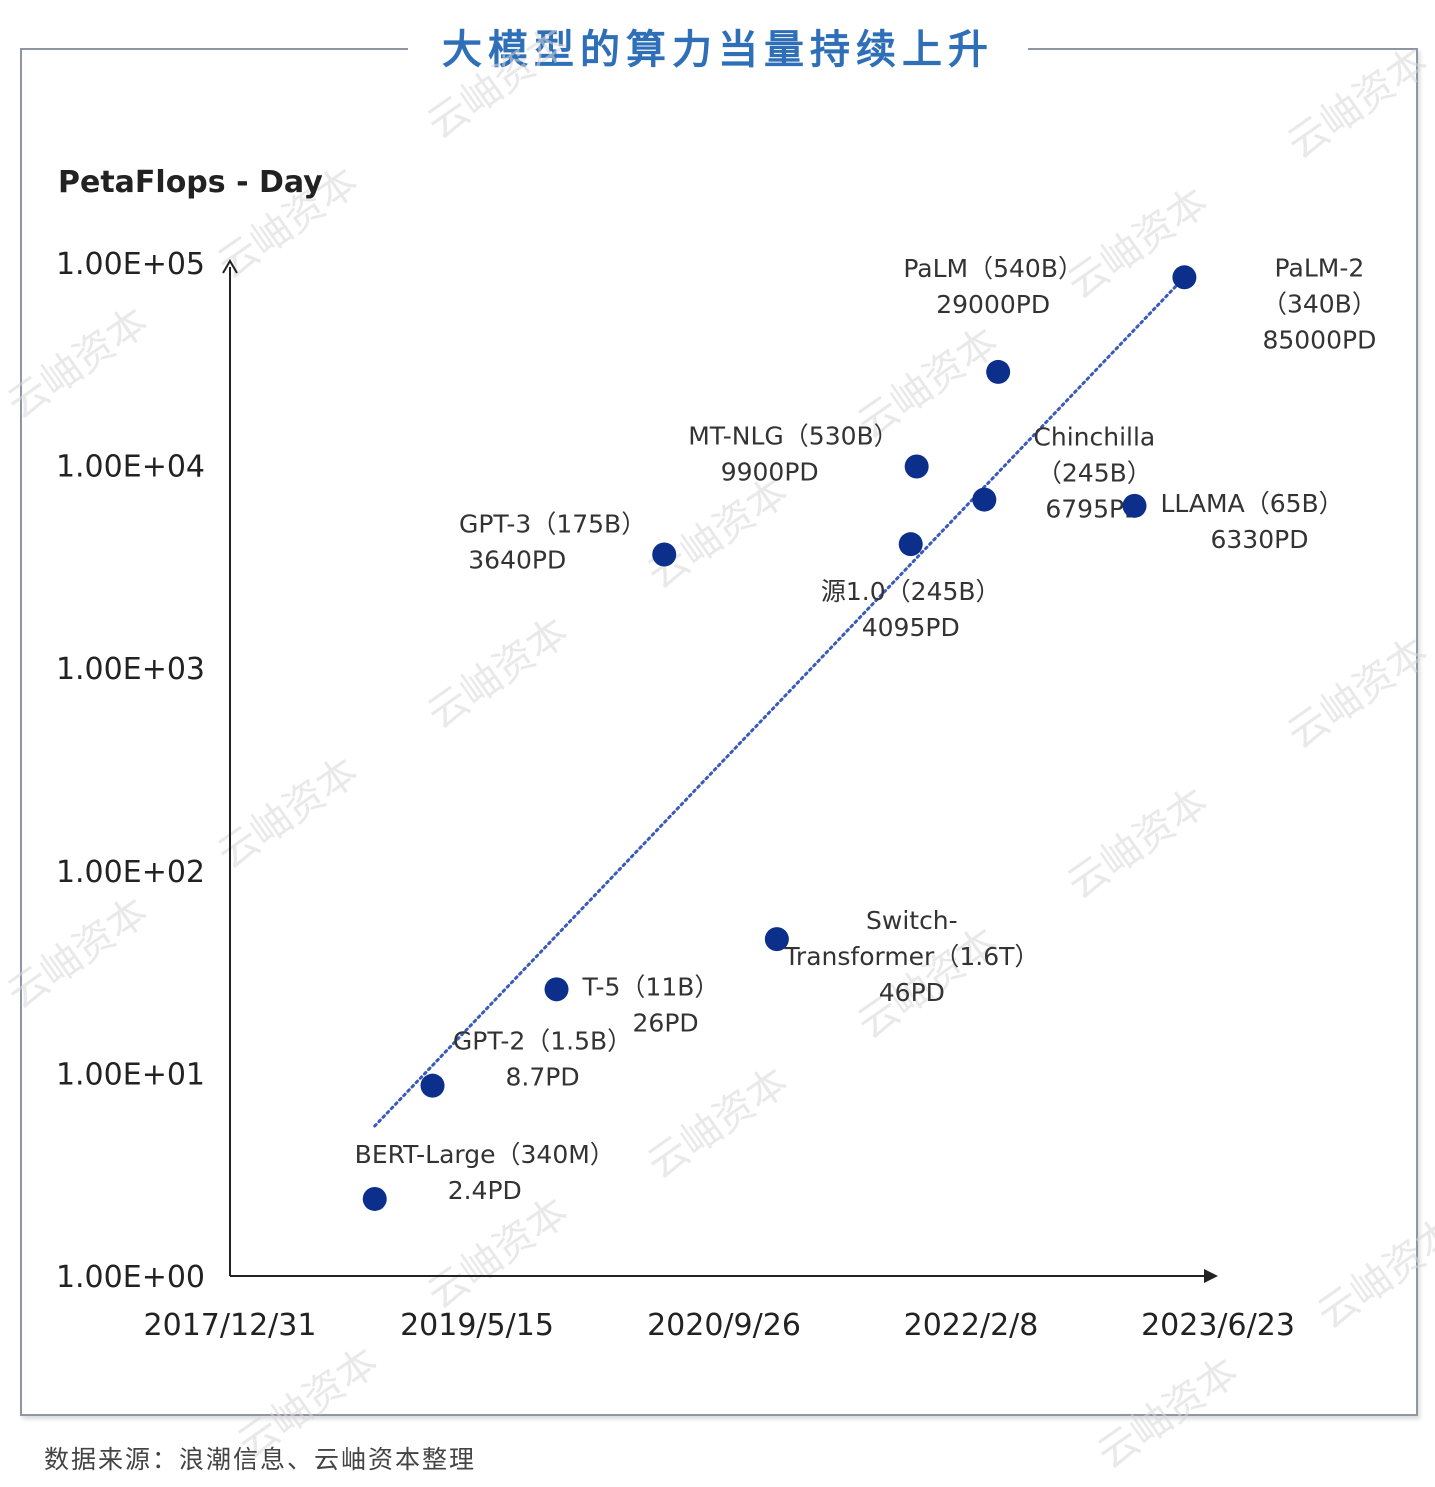 The image size is (1435, 1487). What do you see at coordinates (971, 1325) in the screenshot?
I see `x-tick-label: 2022/2/8` at bounding box center [971, 1325].